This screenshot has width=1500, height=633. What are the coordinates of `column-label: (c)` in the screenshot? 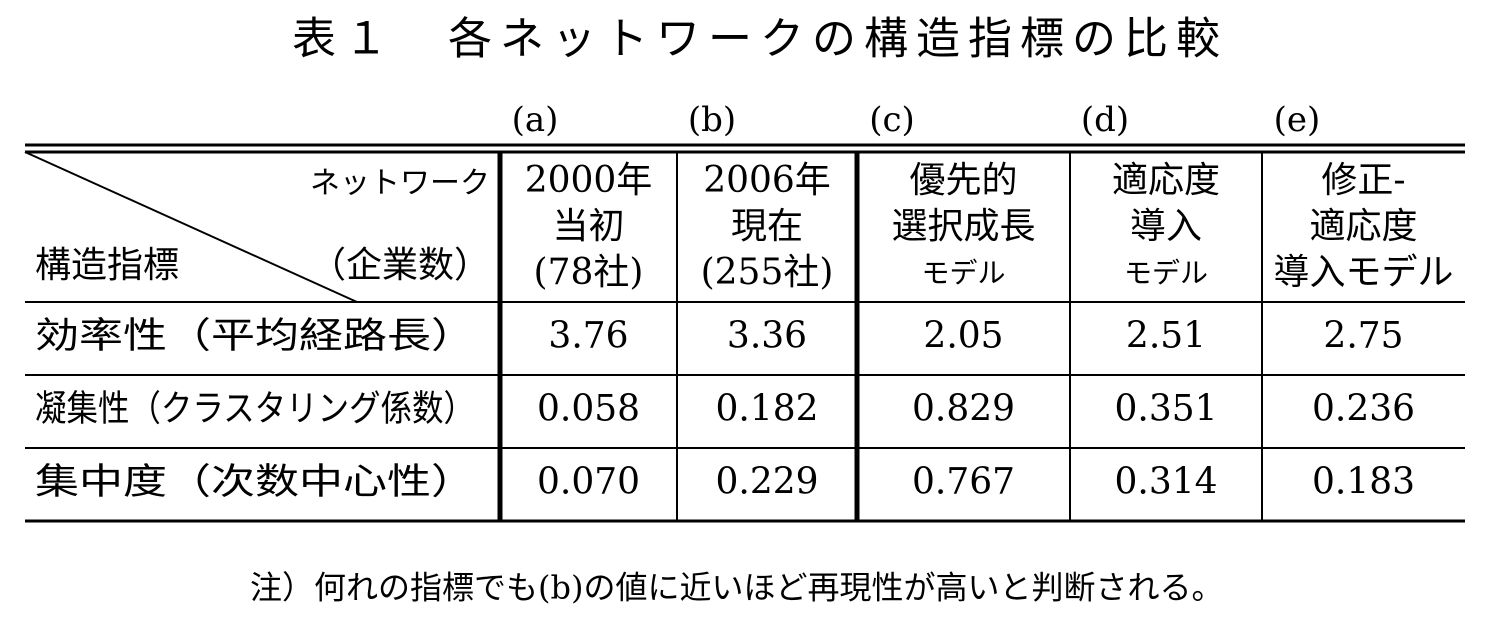 It's located at (892, 120).